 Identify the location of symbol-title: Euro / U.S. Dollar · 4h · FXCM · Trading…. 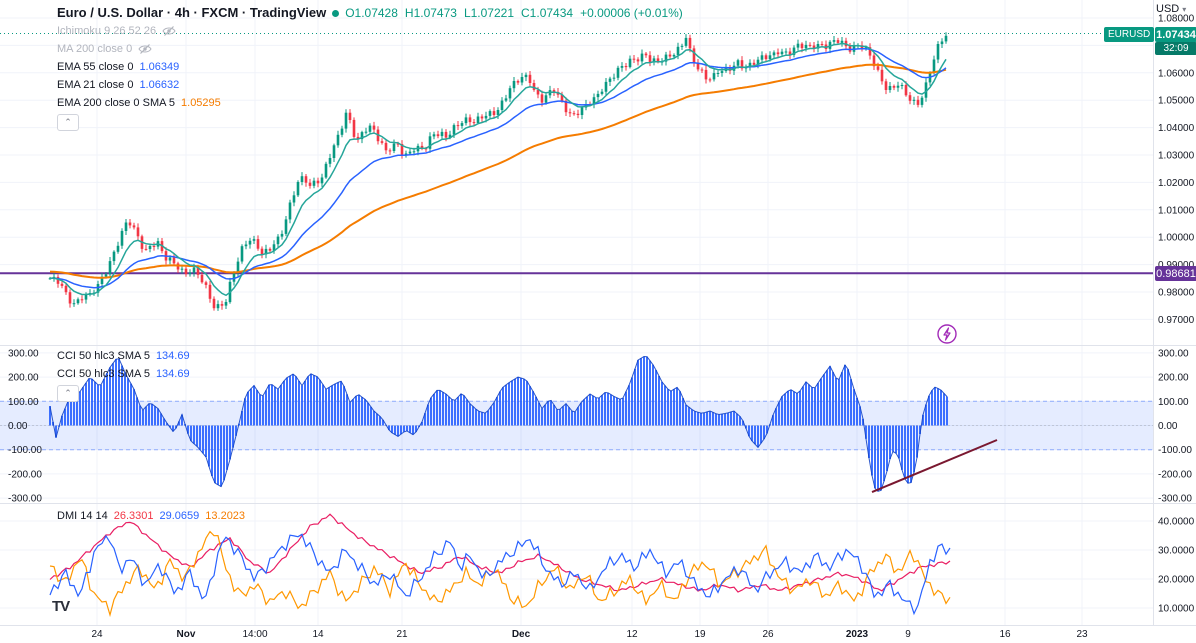
(192, 12).